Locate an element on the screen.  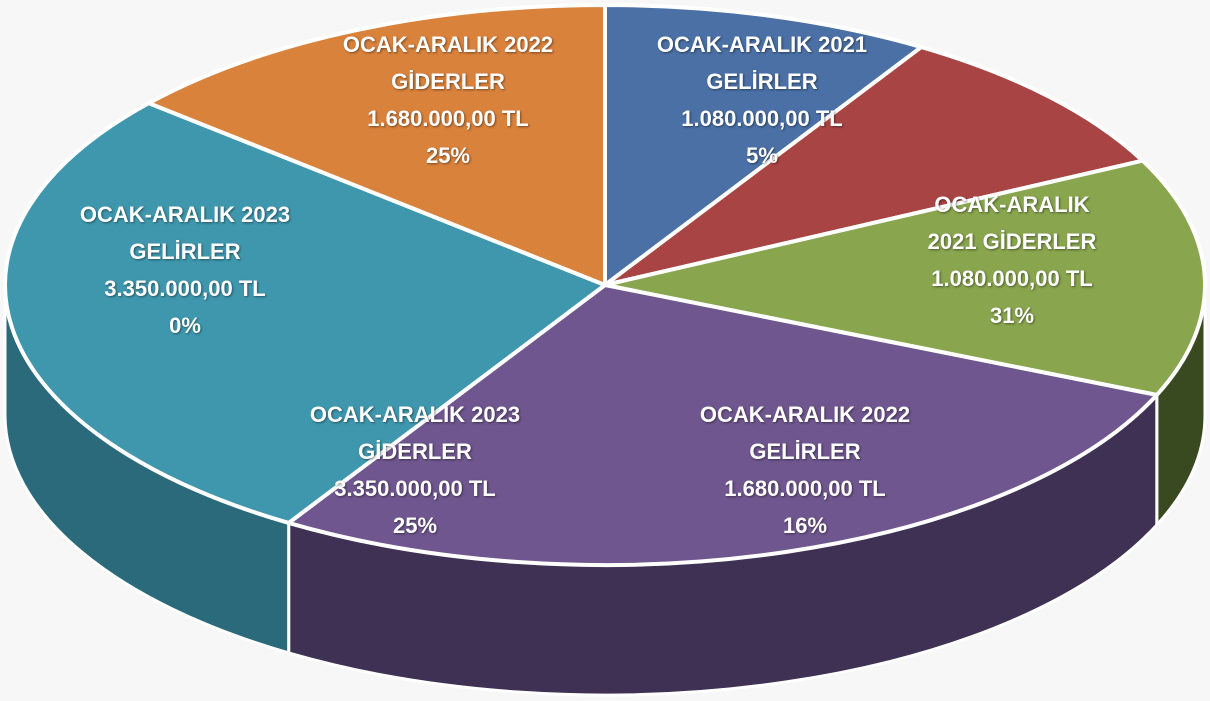
percent-label: 16% is located at coordinates (805, 525).